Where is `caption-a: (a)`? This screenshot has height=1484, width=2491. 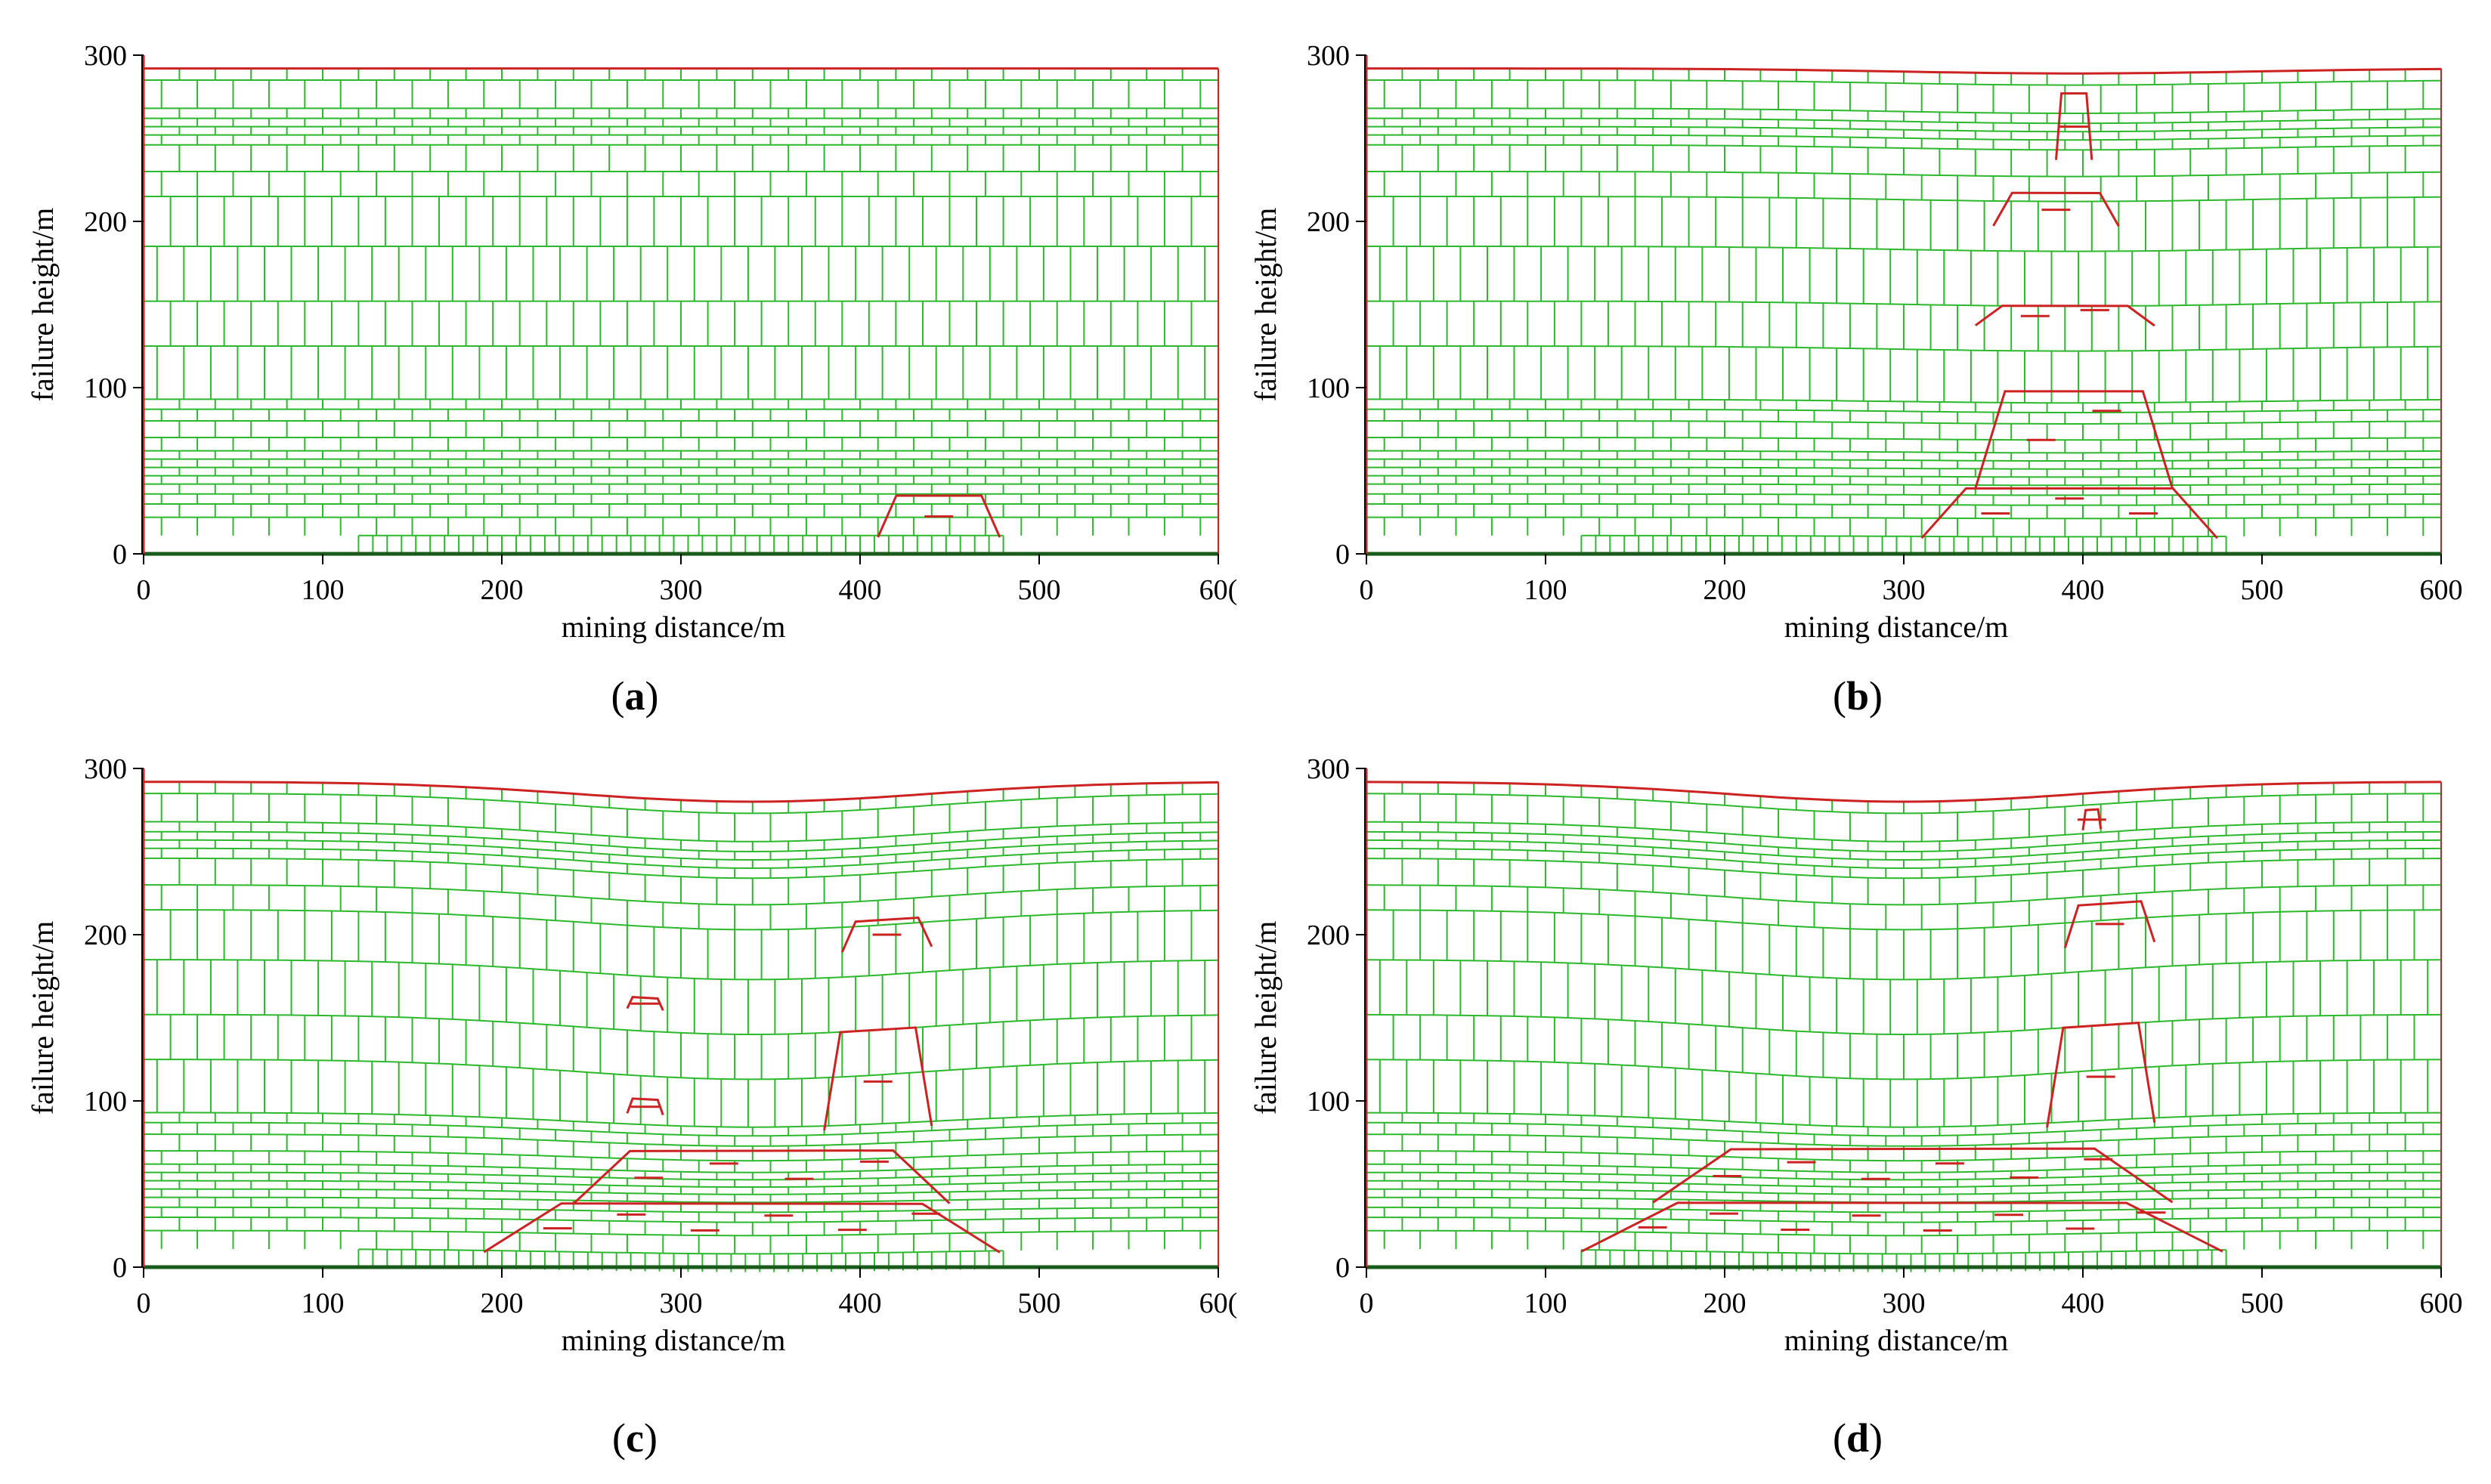
caption-a: (a) is located at coordinates (635, 696).